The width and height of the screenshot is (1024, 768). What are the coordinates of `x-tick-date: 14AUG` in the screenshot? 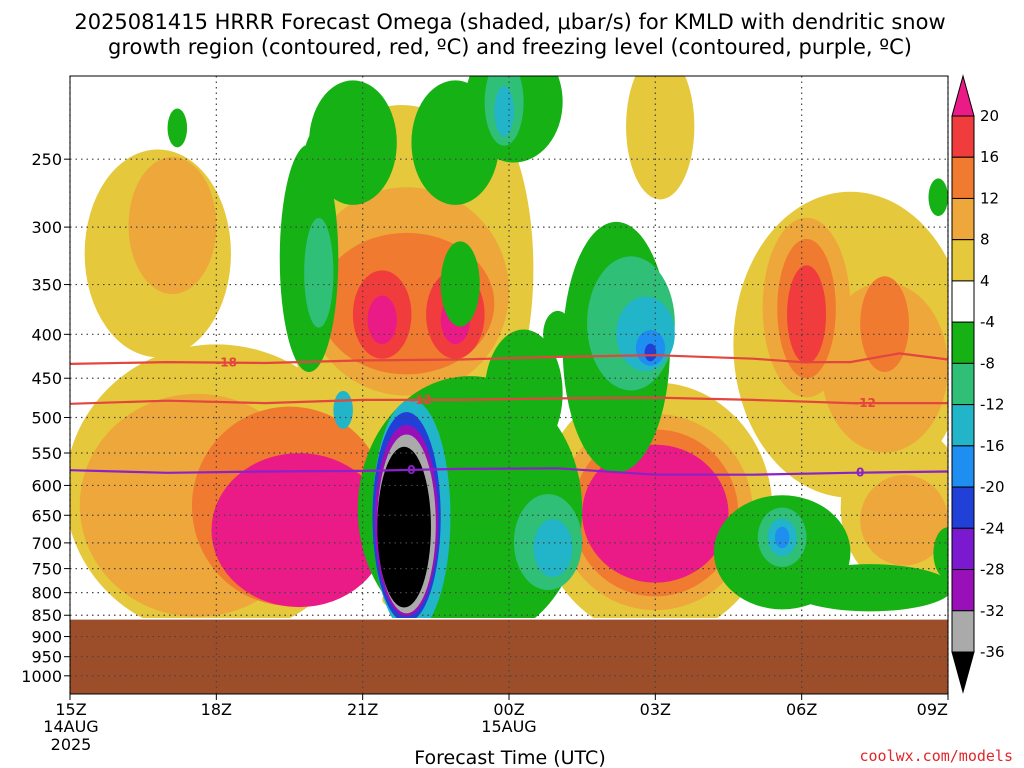 It's located at (70, 726).